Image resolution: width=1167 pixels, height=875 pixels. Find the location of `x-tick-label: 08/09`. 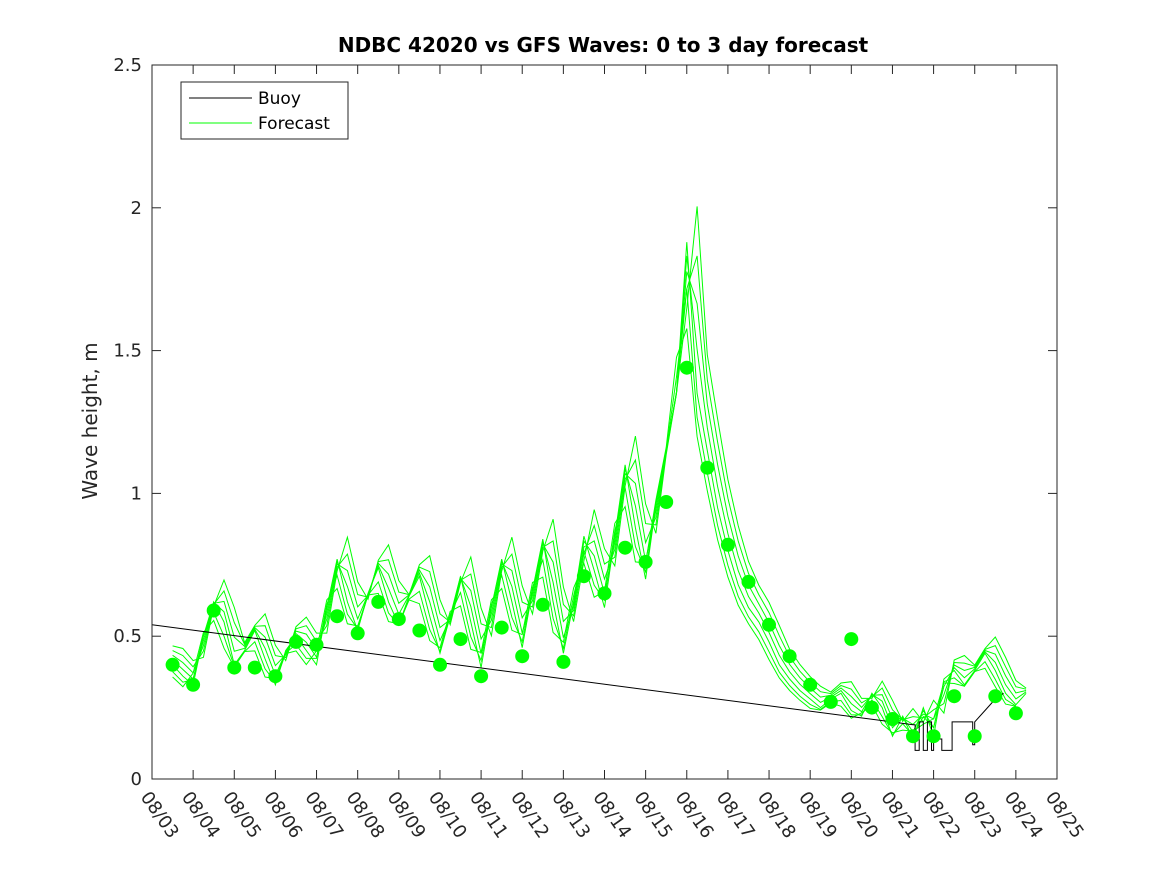

x-tick-label: 08/09 is located at coordinates (406, 815).